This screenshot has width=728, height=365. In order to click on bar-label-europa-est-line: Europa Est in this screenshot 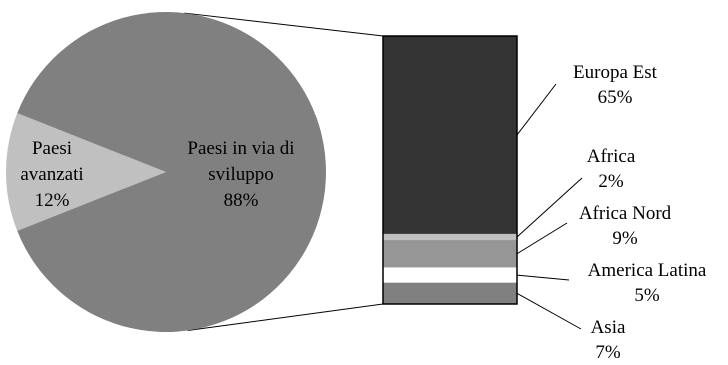, I will do `click(615, 72)`.